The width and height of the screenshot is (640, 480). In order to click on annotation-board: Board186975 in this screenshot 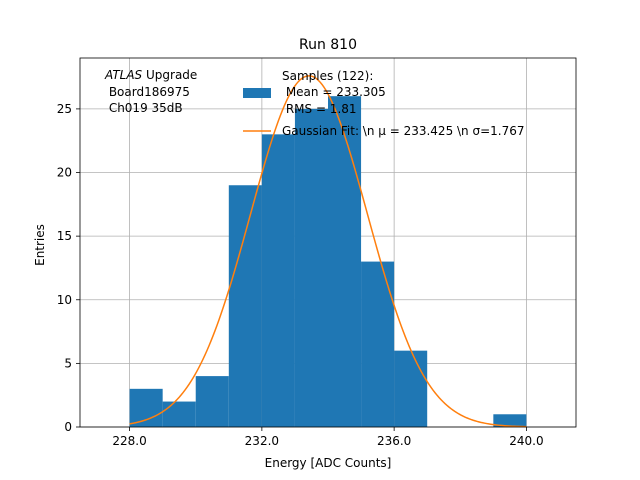, I will do `click(147, 92)`.